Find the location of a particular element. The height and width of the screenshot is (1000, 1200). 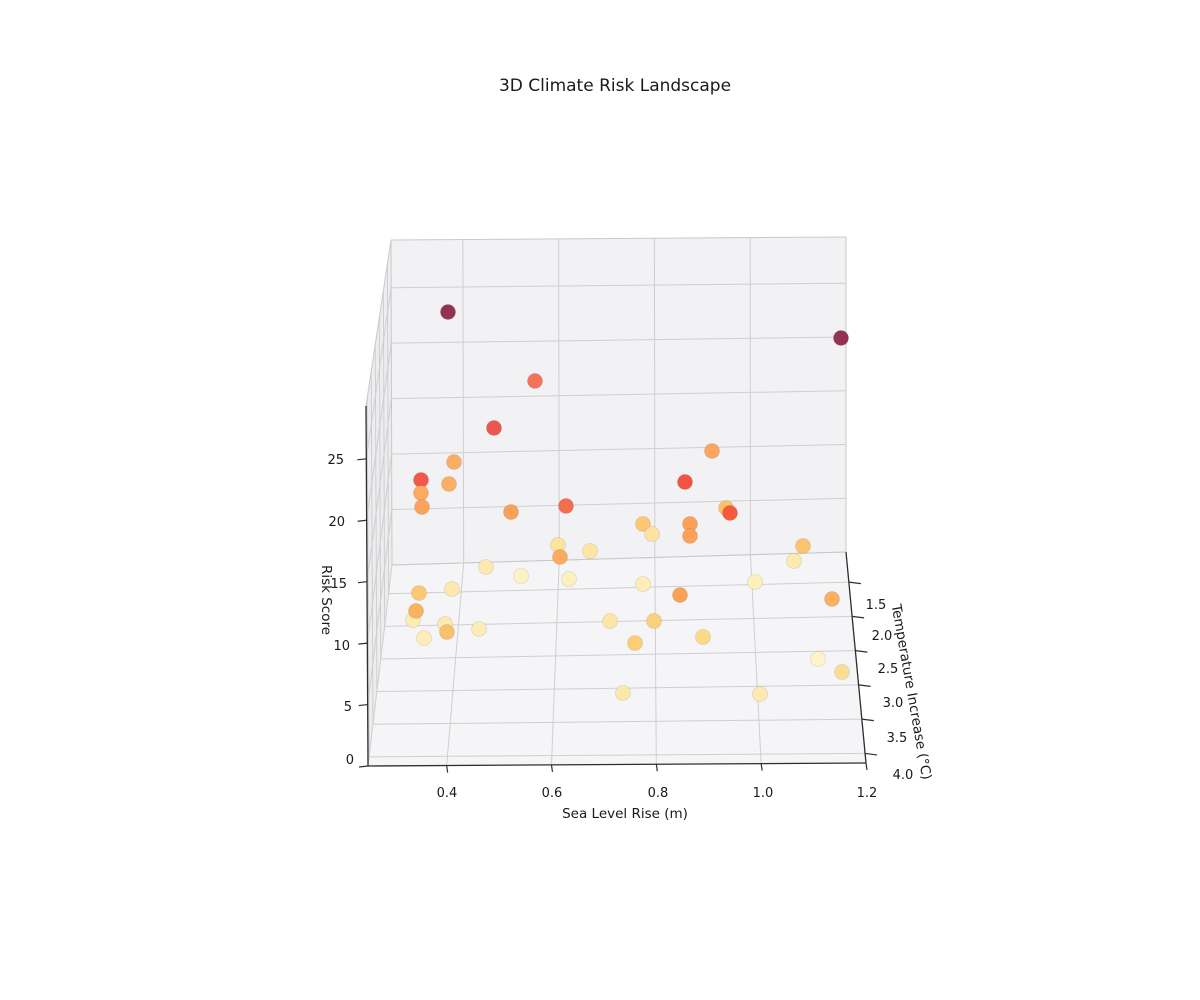

tick-marks is located at coordinates (617, 615).